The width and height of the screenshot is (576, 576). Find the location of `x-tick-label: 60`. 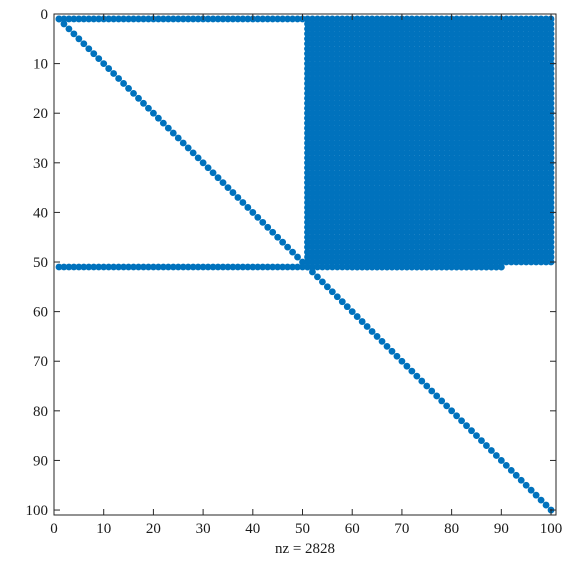

x-tick-label: 60 is located at coordinates (352, 529).